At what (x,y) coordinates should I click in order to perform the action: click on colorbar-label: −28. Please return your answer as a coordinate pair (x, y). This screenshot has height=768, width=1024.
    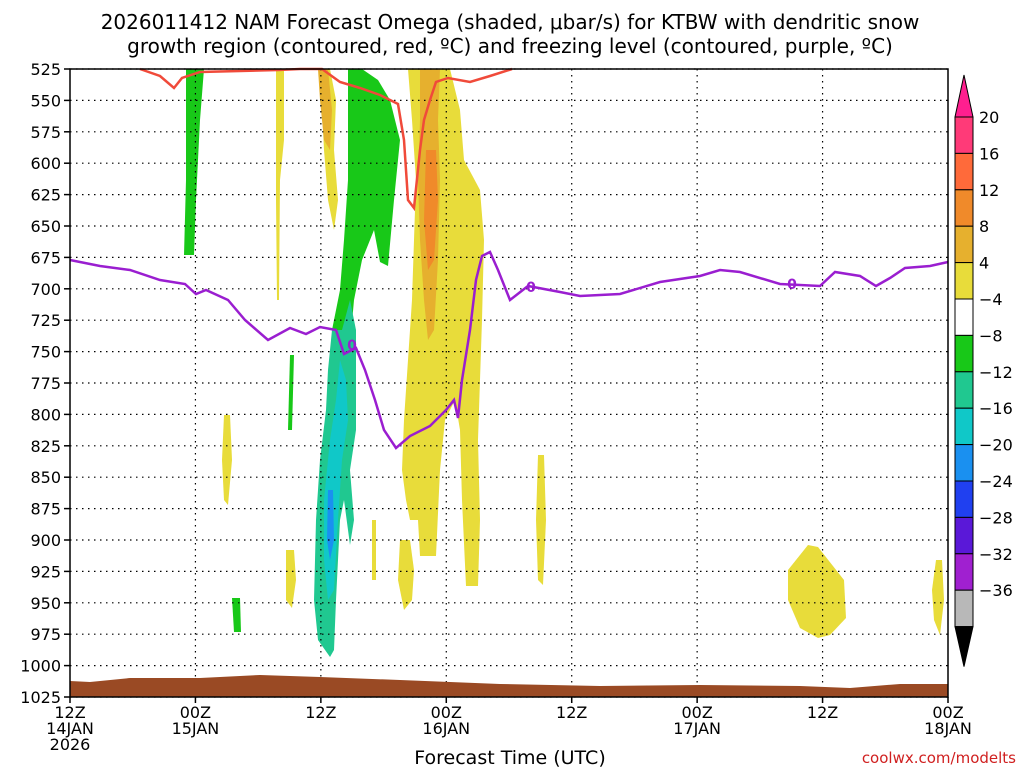
    Looking at the image, I should click on (996, 517).